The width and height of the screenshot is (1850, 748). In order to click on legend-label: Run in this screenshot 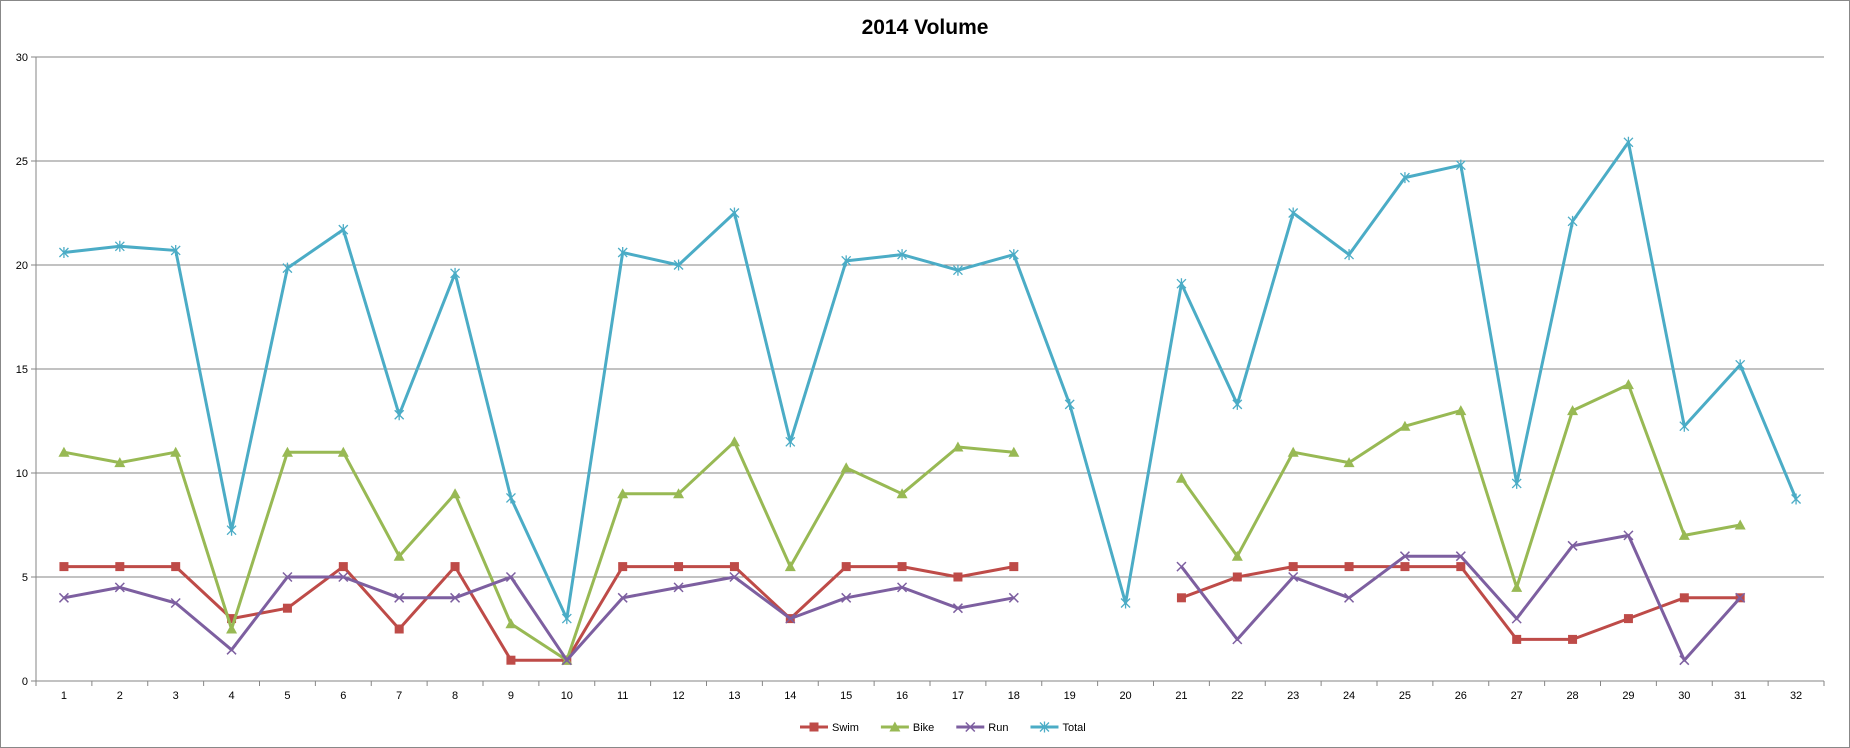, I will do `click(998, 728)`.